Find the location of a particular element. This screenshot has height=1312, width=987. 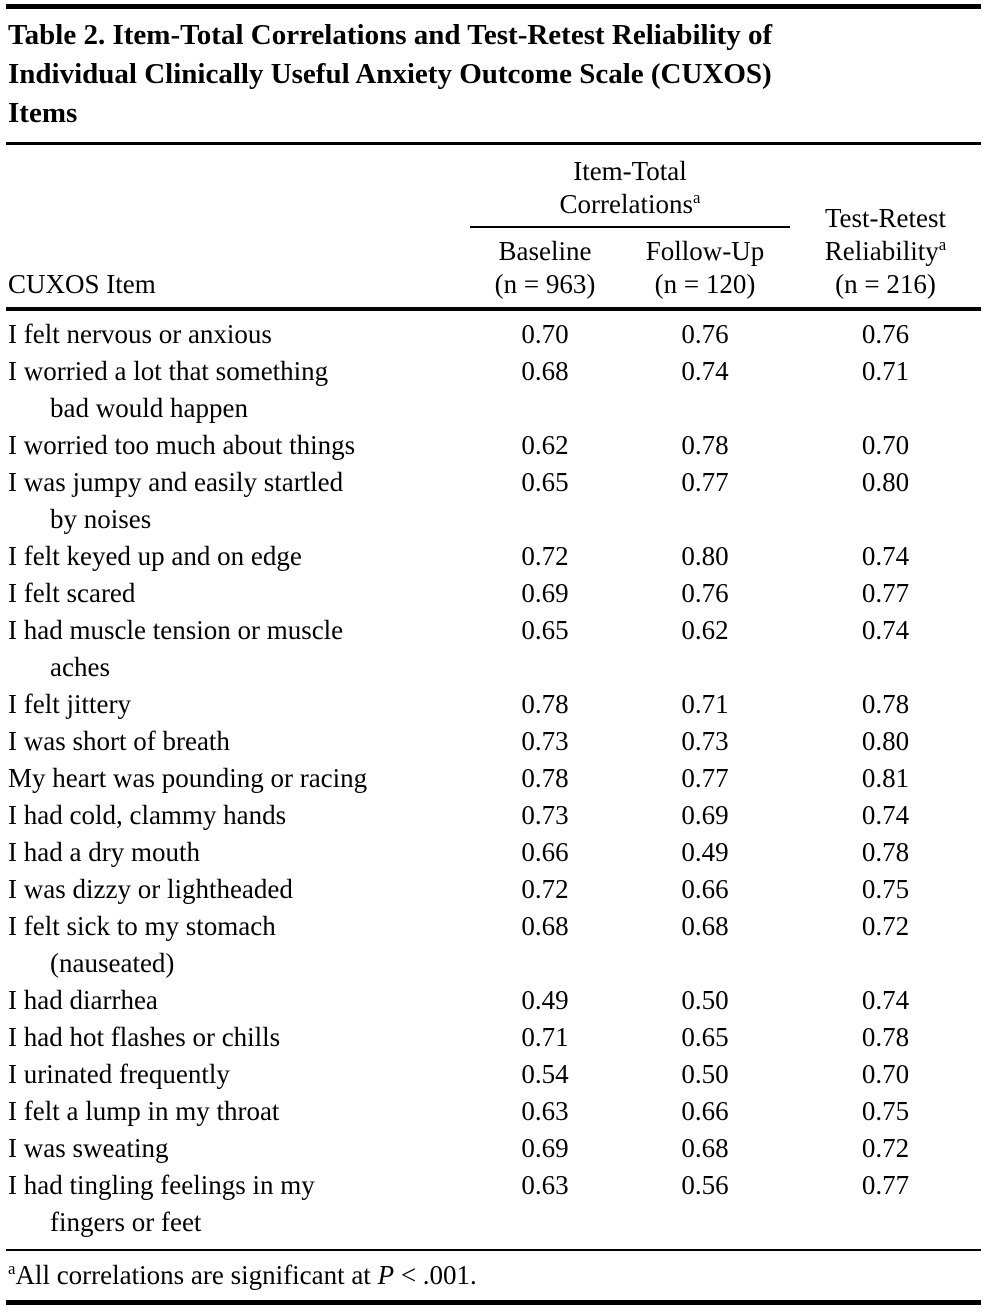

baseline-cell: 0.69 is located at coordinates (545, 593).